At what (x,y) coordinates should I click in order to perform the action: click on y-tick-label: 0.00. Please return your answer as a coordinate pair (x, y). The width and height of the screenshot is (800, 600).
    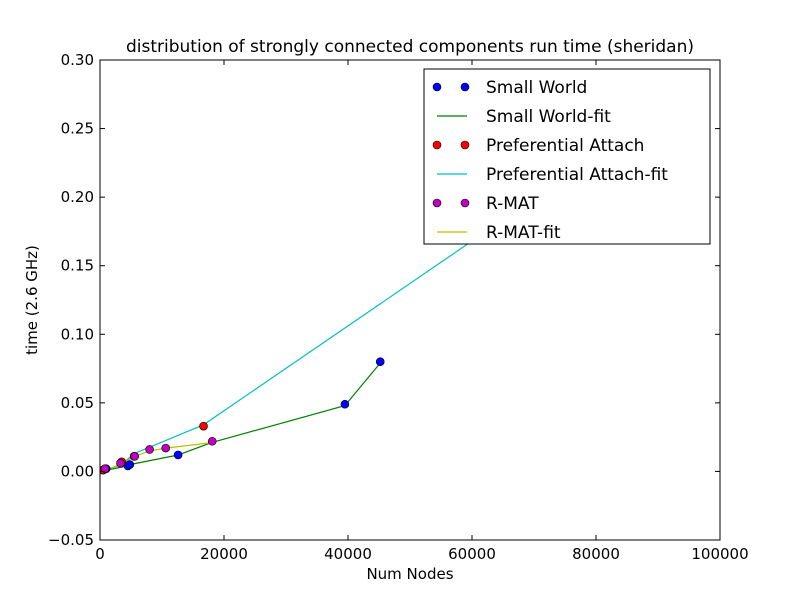
    Looking at the image, I should click on (77, 471).